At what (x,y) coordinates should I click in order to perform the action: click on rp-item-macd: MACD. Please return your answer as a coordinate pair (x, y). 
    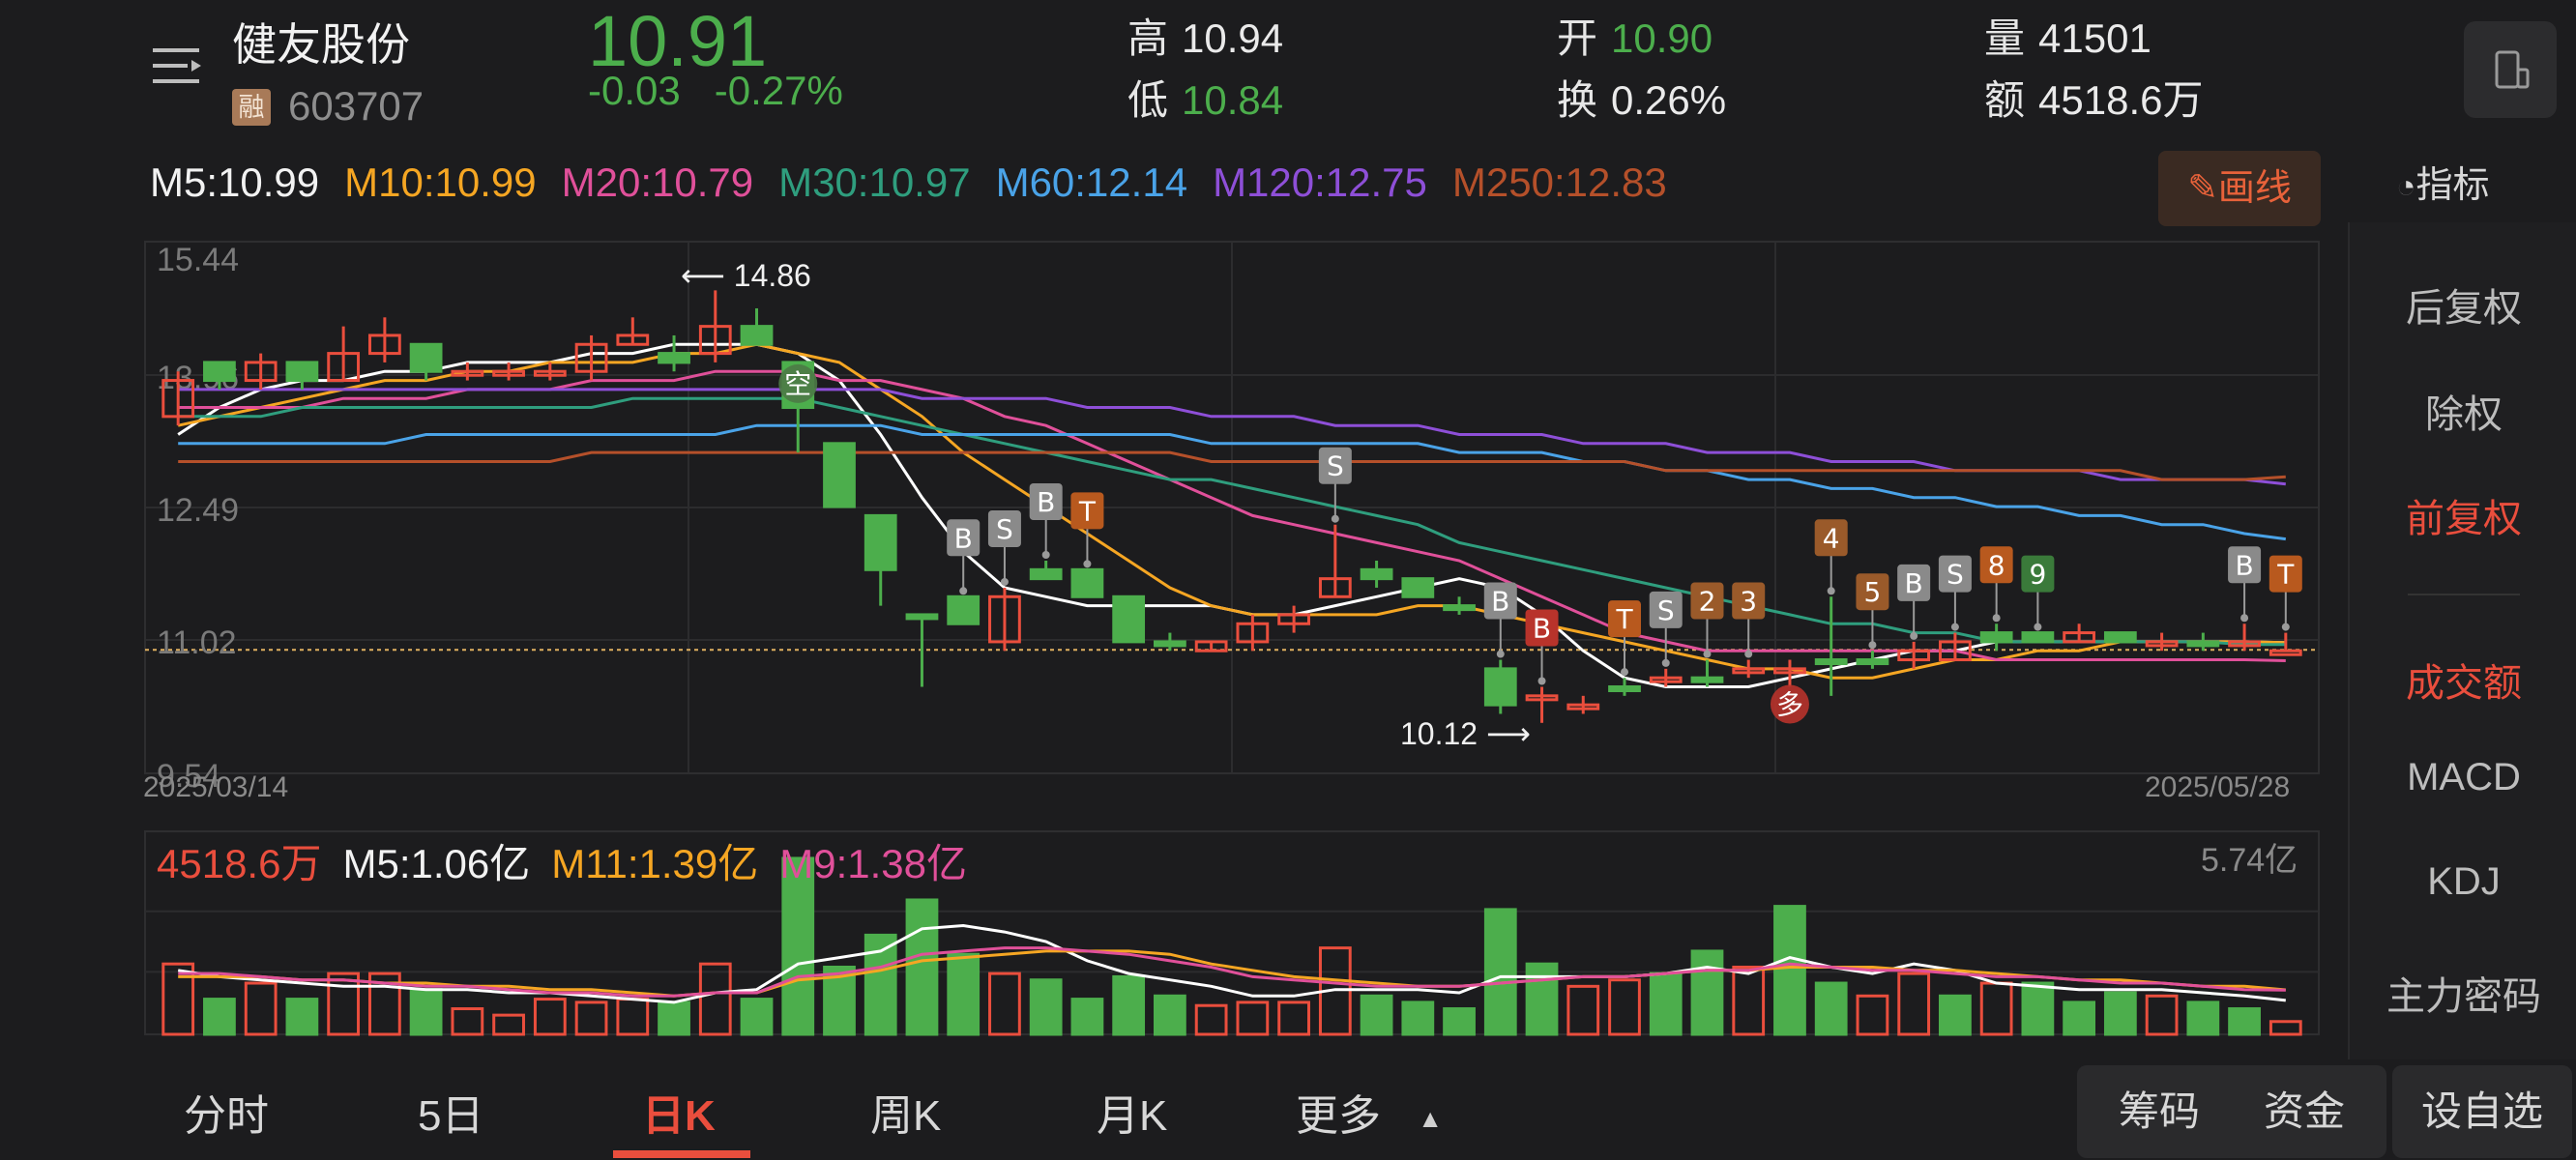
    Looking at the image, I should click on (2464, 777).